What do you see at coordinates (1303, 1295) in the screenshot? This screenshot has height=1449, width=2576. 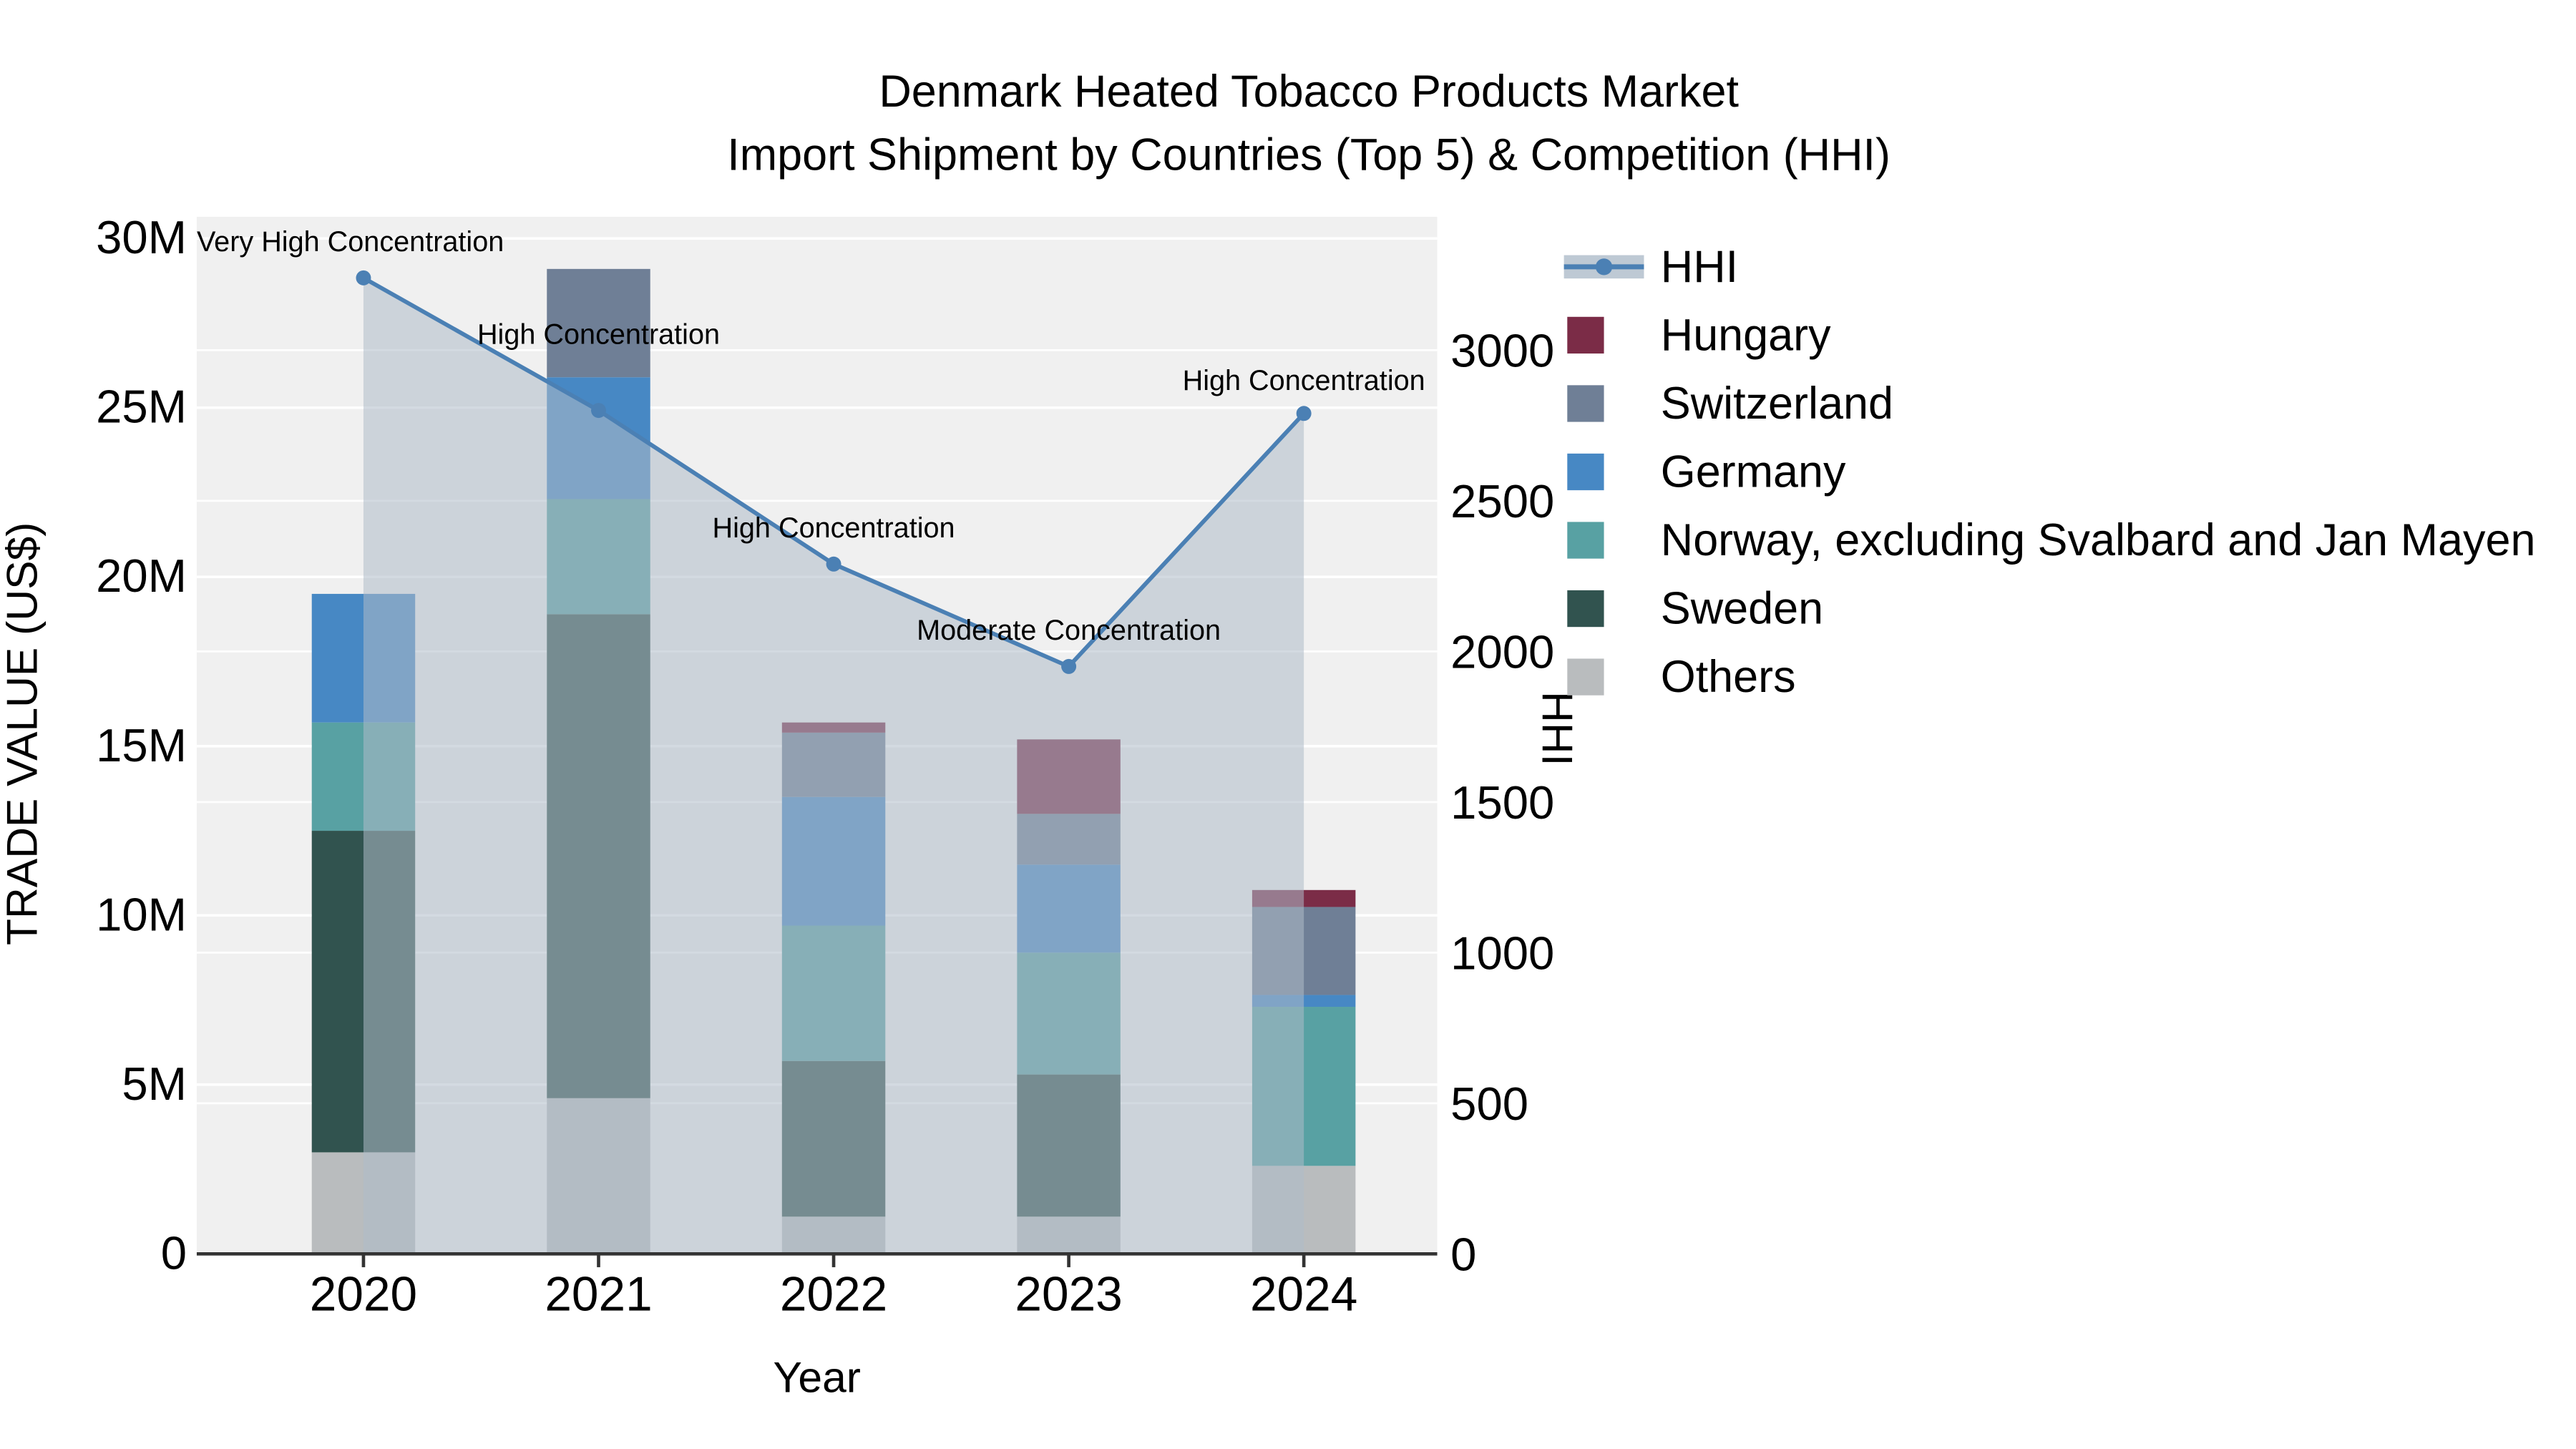 I see `x-tick-label-2024: 2024` at bounding box center [1303, 1295].